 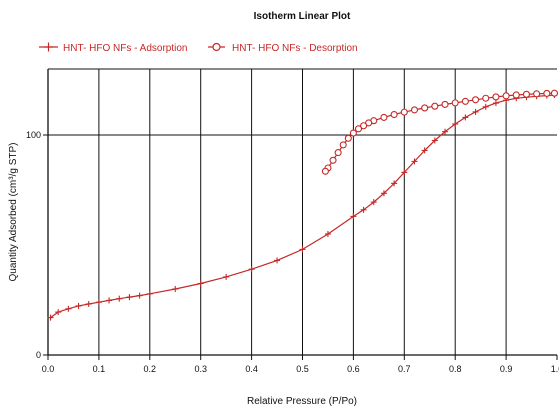 I want to click on x-tick-label: 0.3, so click(x=200, y=369).